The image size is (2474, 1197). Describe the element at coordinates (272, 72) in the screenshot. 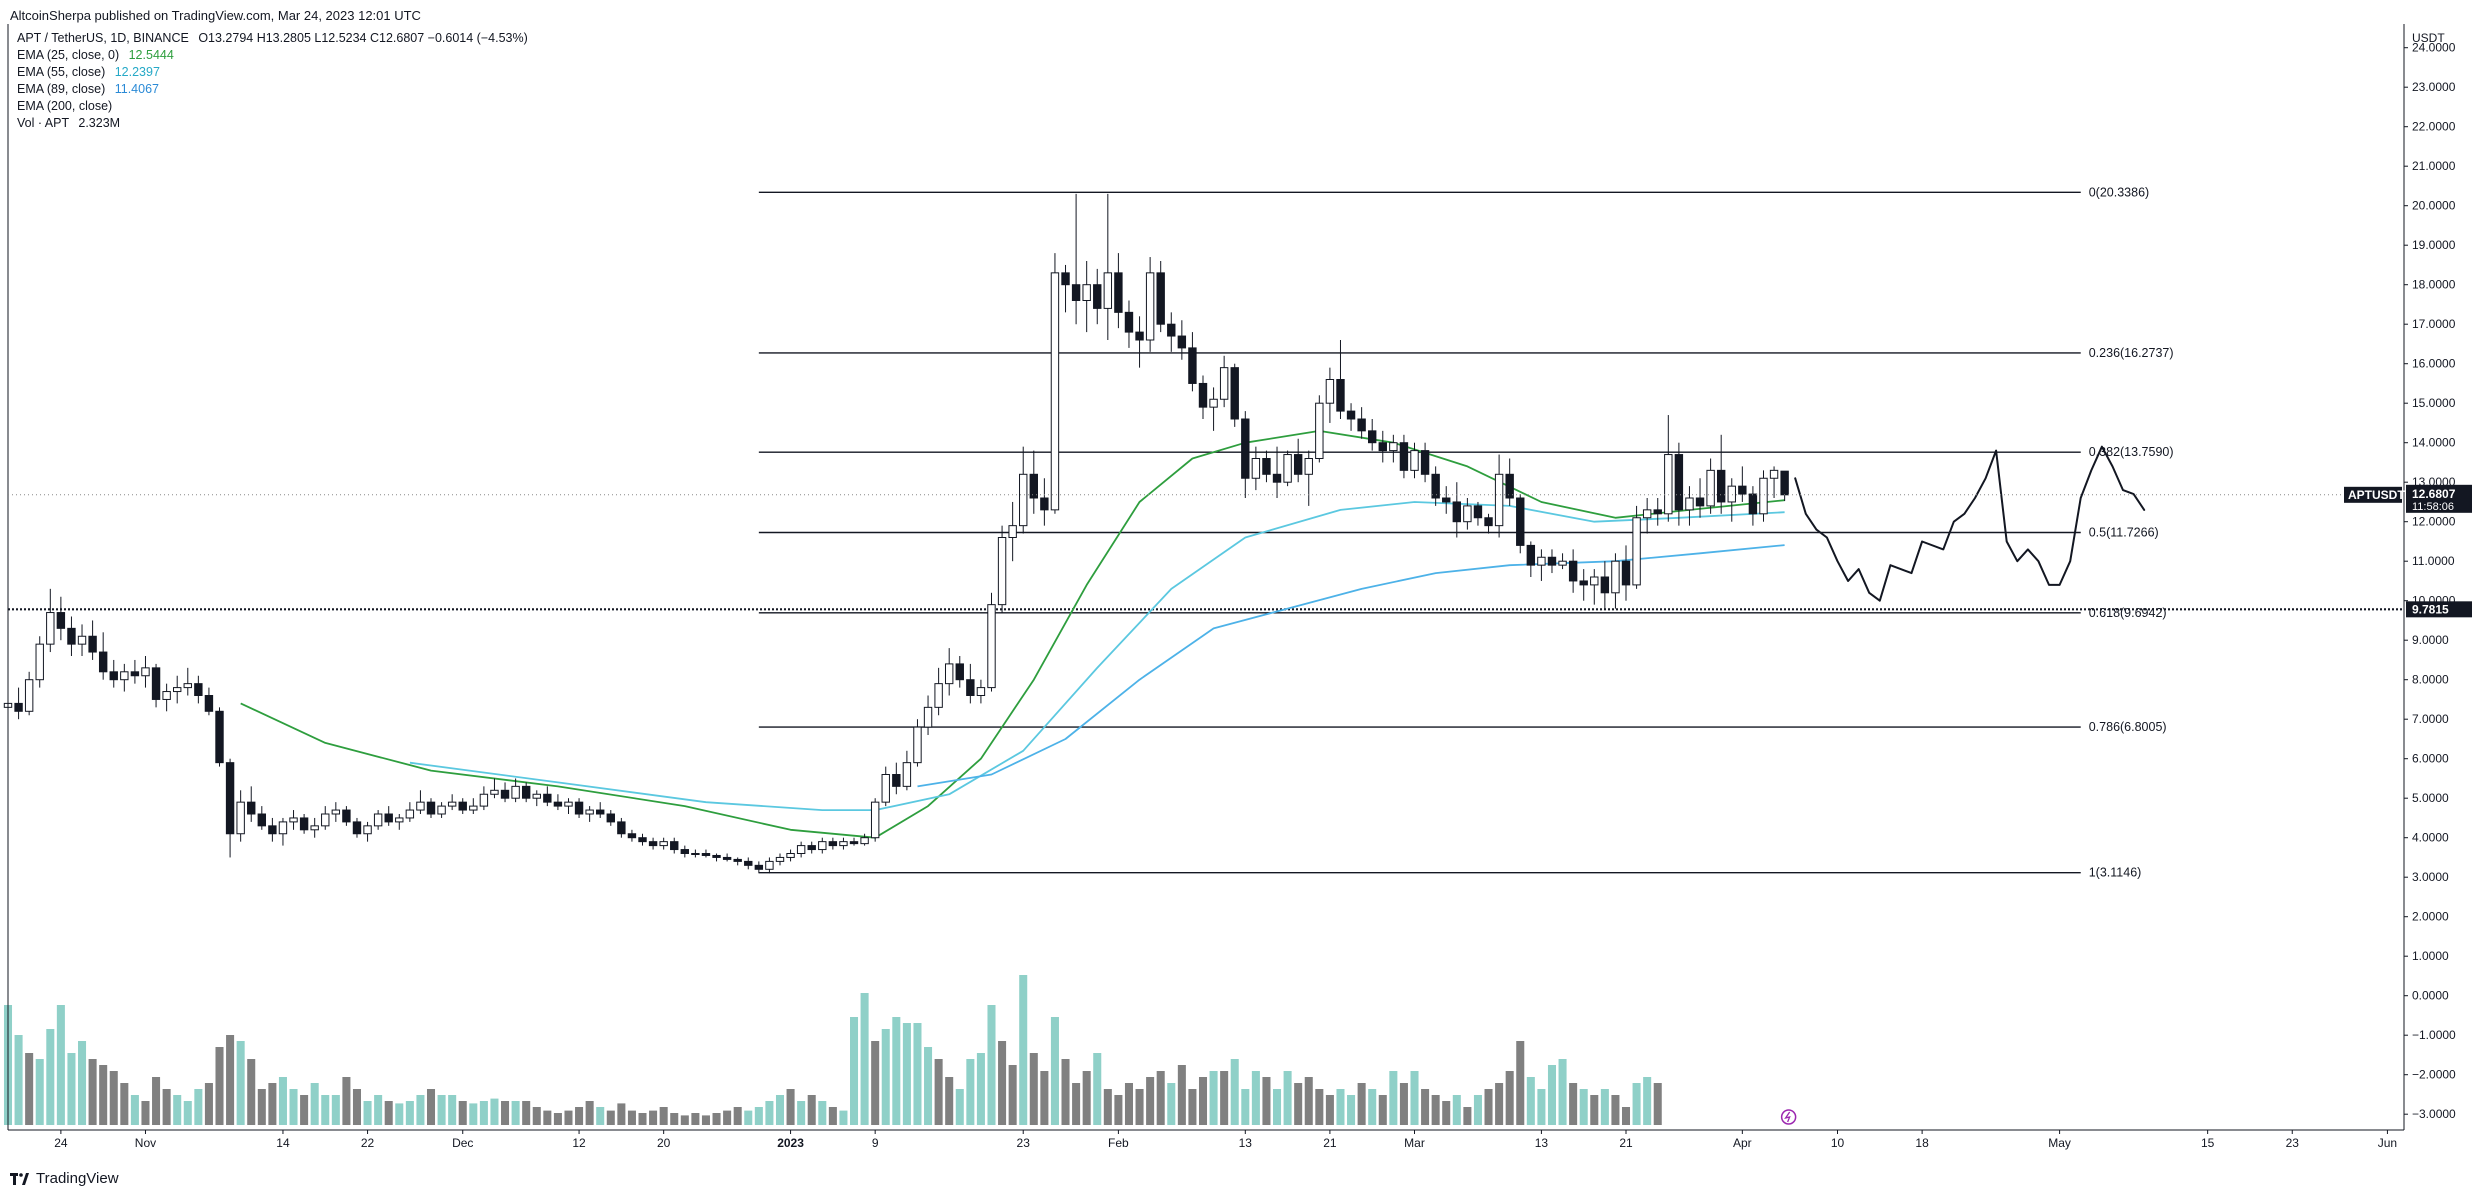

I see `legend-ema55-row: EMA (55, close) 12.2397` at that location.